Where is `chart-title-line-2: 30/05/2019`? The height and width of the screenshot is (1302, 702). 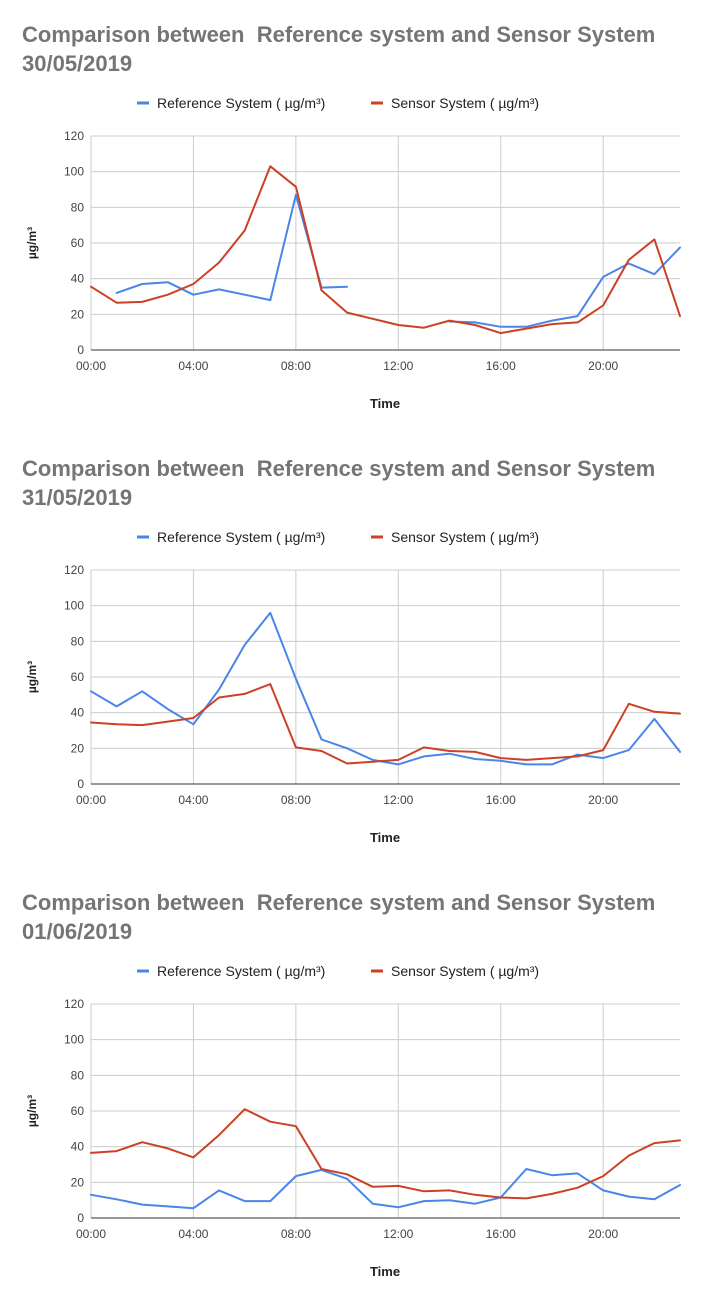
chart-title-line-2: 30/05/2019 is located at coordinates (77, 63).